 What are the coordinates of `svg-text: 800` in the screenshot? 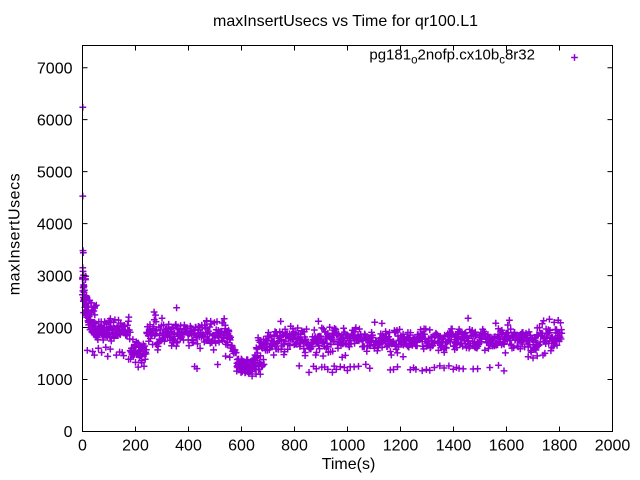 It's located at (294, 446).